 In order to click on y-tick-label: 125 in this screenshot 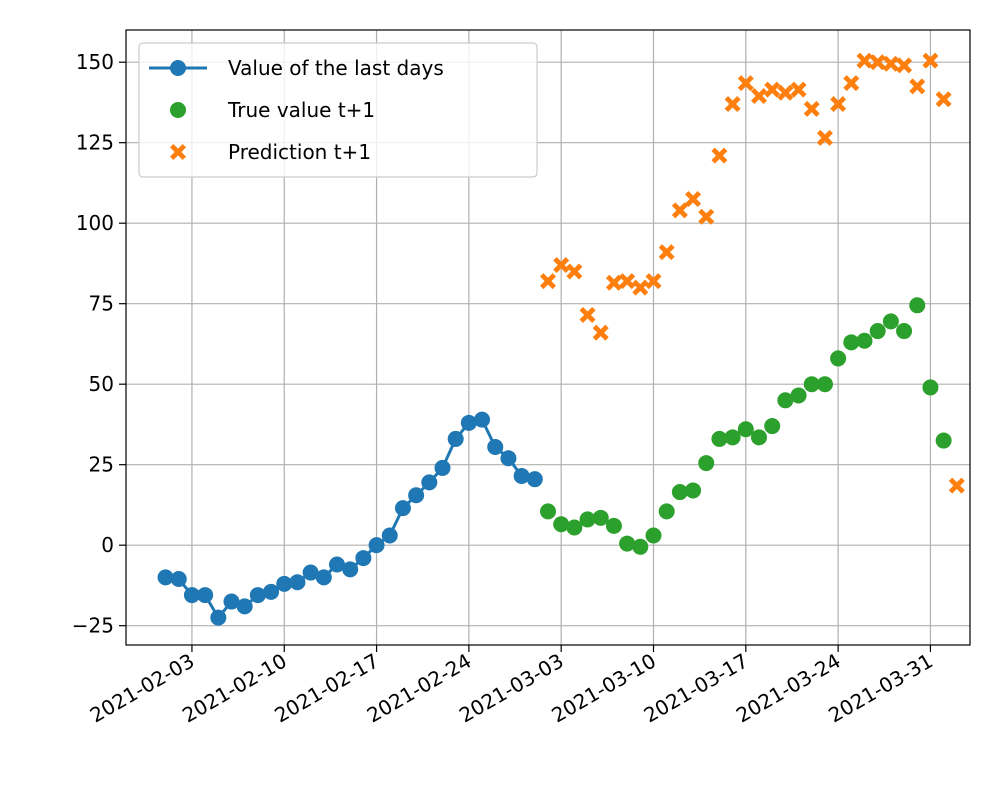, I will do `click(95, 143)`.